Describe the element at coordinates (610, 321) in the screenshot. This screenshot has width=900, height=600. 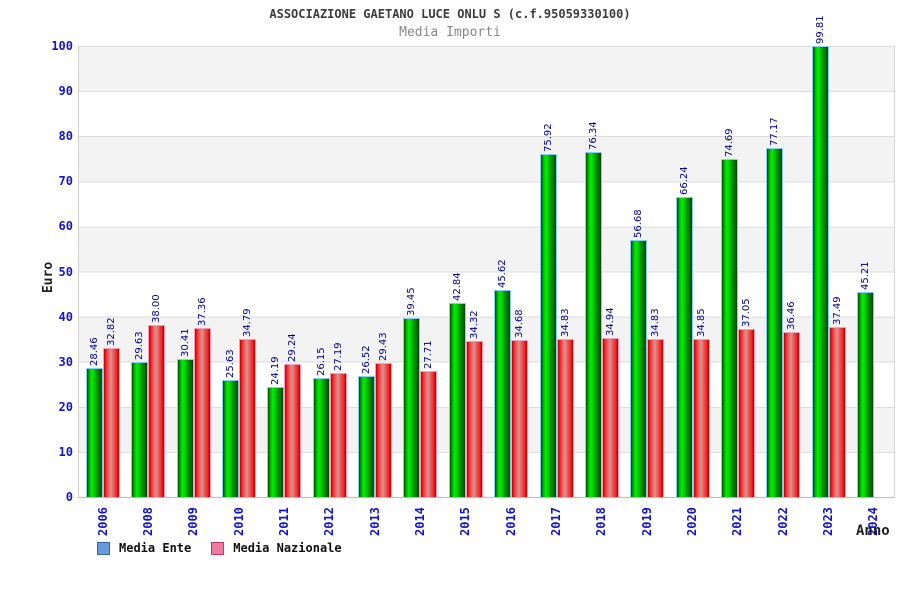
I see `bar-value-label-media-nazionale-2018: 34.94` at that location.